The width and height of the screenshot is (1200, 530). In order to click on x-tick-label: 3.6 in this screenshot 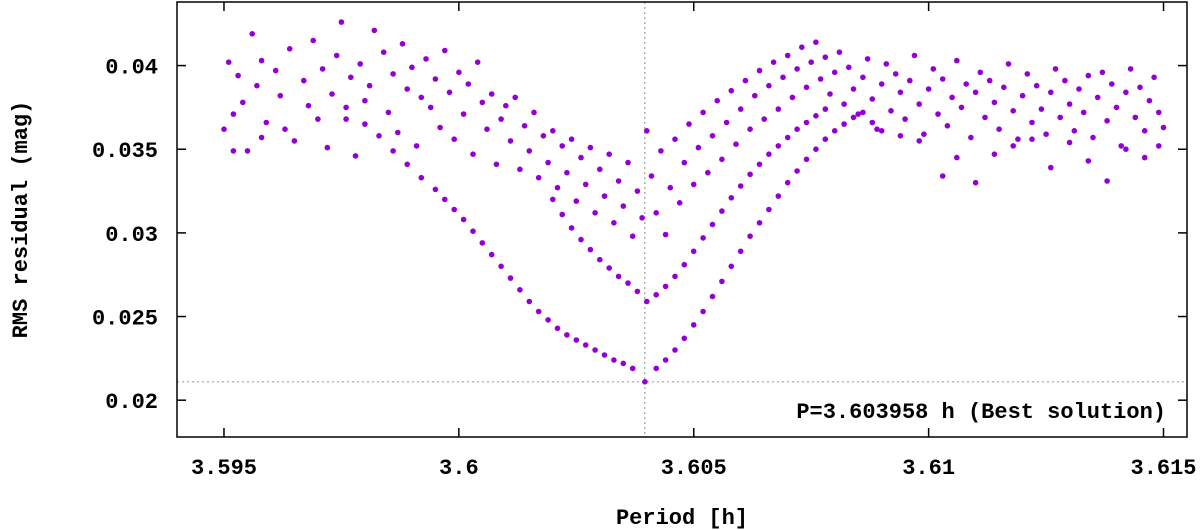, I will do `click(459, 468)`.